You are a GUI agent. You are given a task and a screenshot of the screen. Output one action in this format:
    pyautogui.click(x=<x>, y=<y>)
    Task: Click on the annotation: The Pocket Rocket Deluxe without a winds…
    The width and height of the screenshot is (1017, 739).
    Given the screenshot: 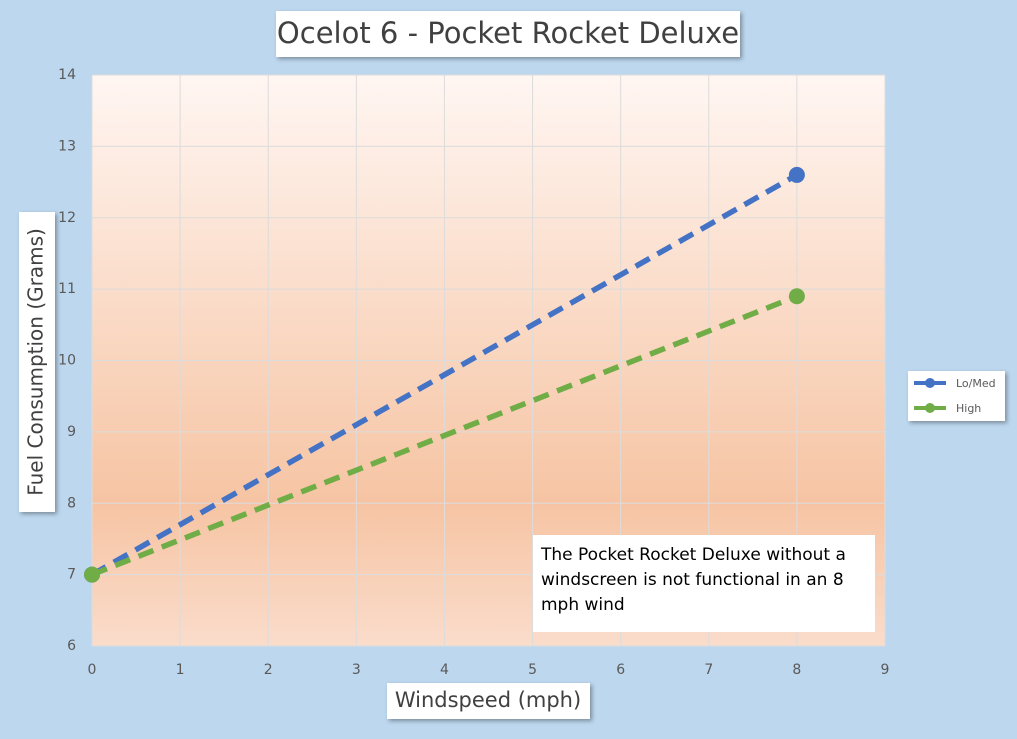 What is the action you would take?
    pyautogui.click(x=704, y=583)
    